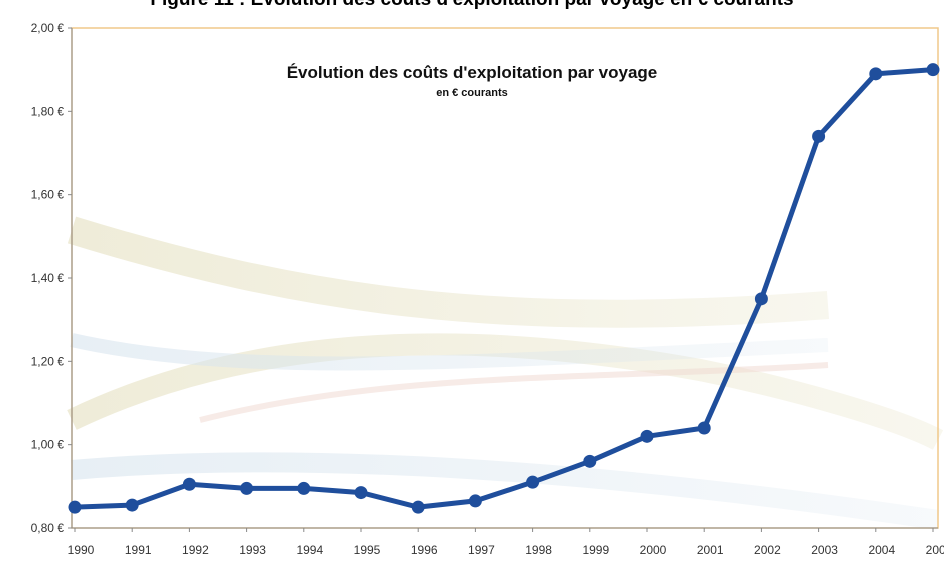  What do you see at coordinates (48, 28) in the screenshot?
I see `y-tick-label: 2,00 €` at bounding box center [48, 28].